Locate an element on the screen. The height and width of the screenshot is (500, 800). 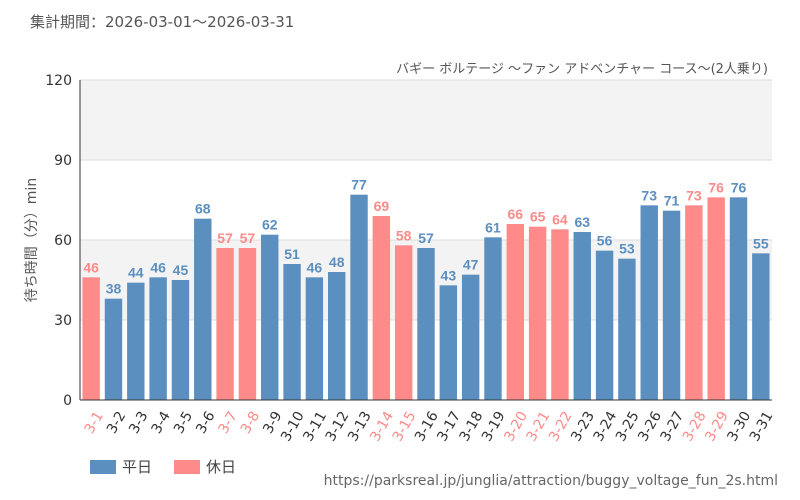
x-tick-label: 3-7 is located at coordinates (228, 423).